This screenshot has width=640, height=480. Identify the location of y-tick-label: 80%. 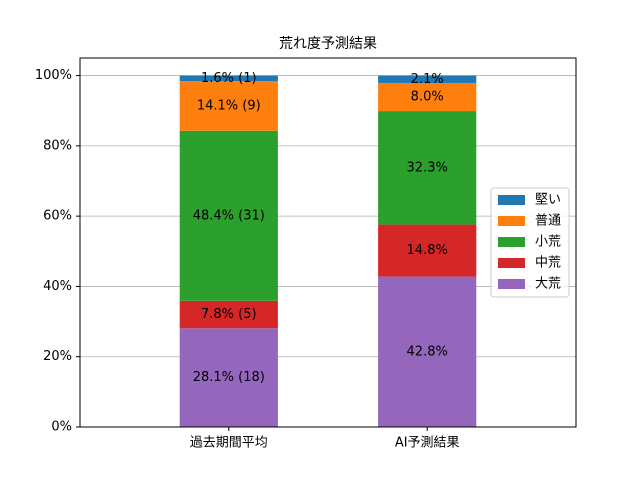
(57, 145).